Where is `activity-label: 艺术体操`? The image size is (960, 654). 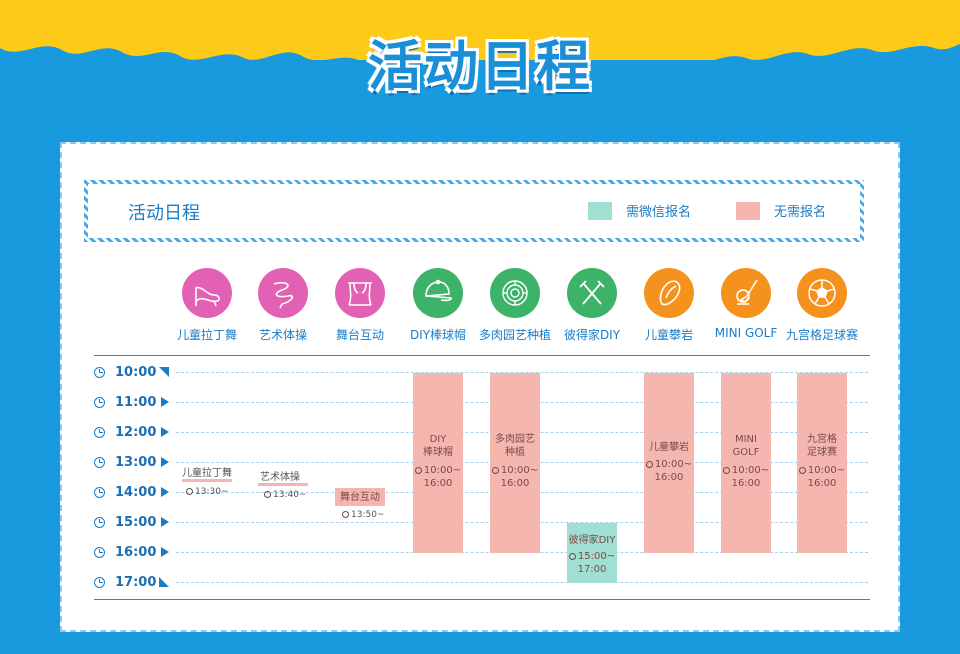 activity-label: 艺术体操 is located at coordinates (282, 335).